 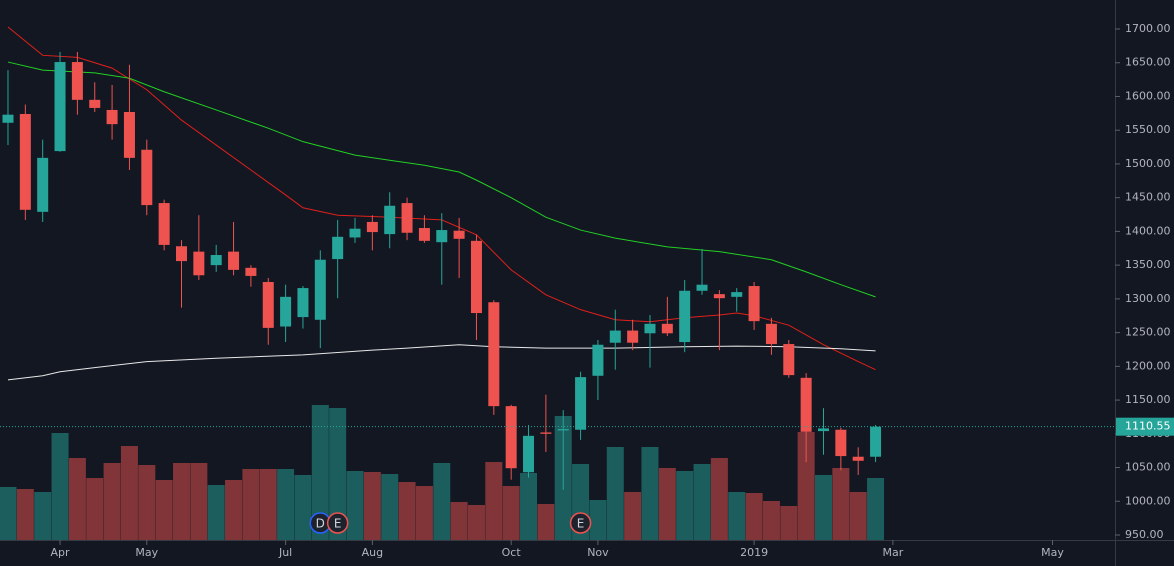 What do you see at coordinates (1148, 298) in the screenshot?
I see `y-tick-label: 1300.00` at bounding box center [1148, 298].